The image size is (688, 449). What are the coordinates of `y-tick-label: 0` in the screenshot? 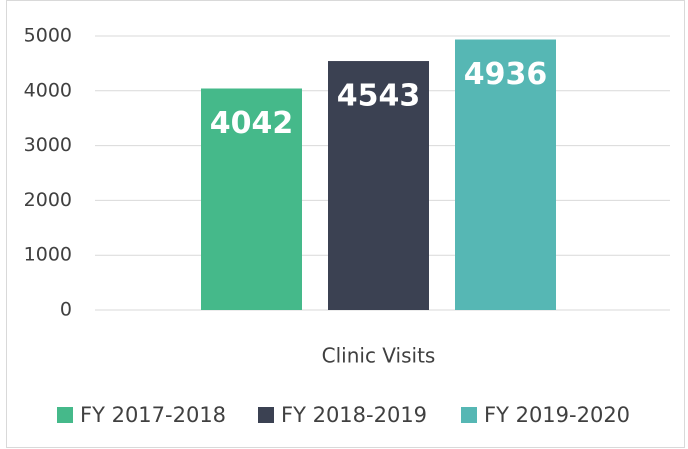 It's located at (66, 310).